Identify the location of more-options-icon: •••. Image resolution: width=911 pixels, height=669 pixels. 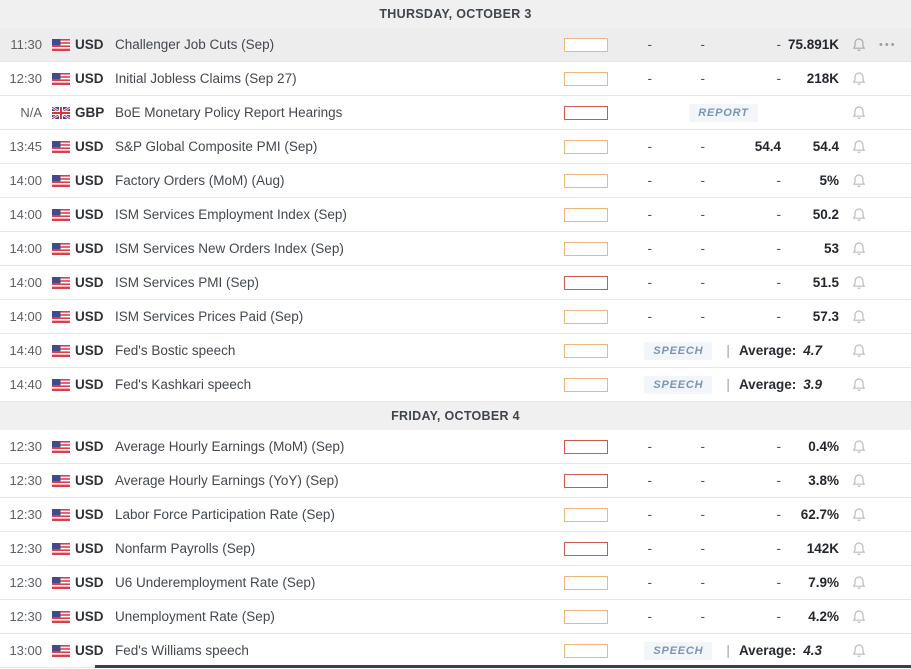
(888, 44).